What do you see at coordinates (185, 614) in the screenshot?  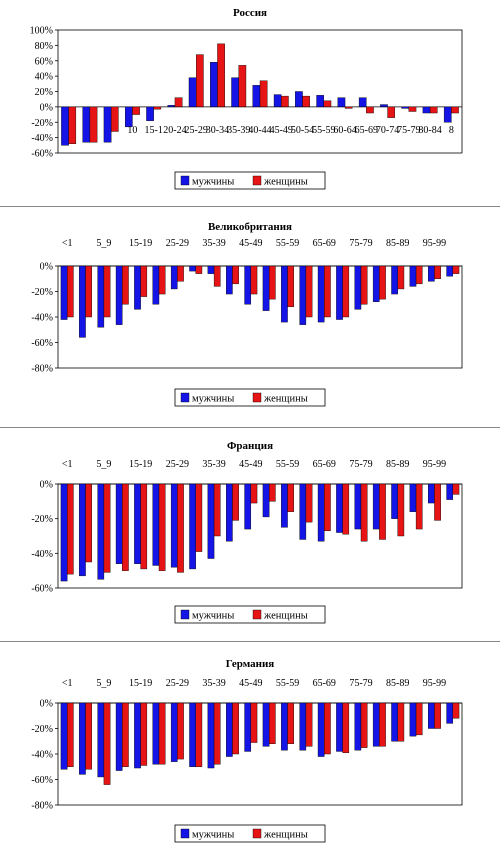 I see `legend-swatch-men` at bounding box center [185, 614].